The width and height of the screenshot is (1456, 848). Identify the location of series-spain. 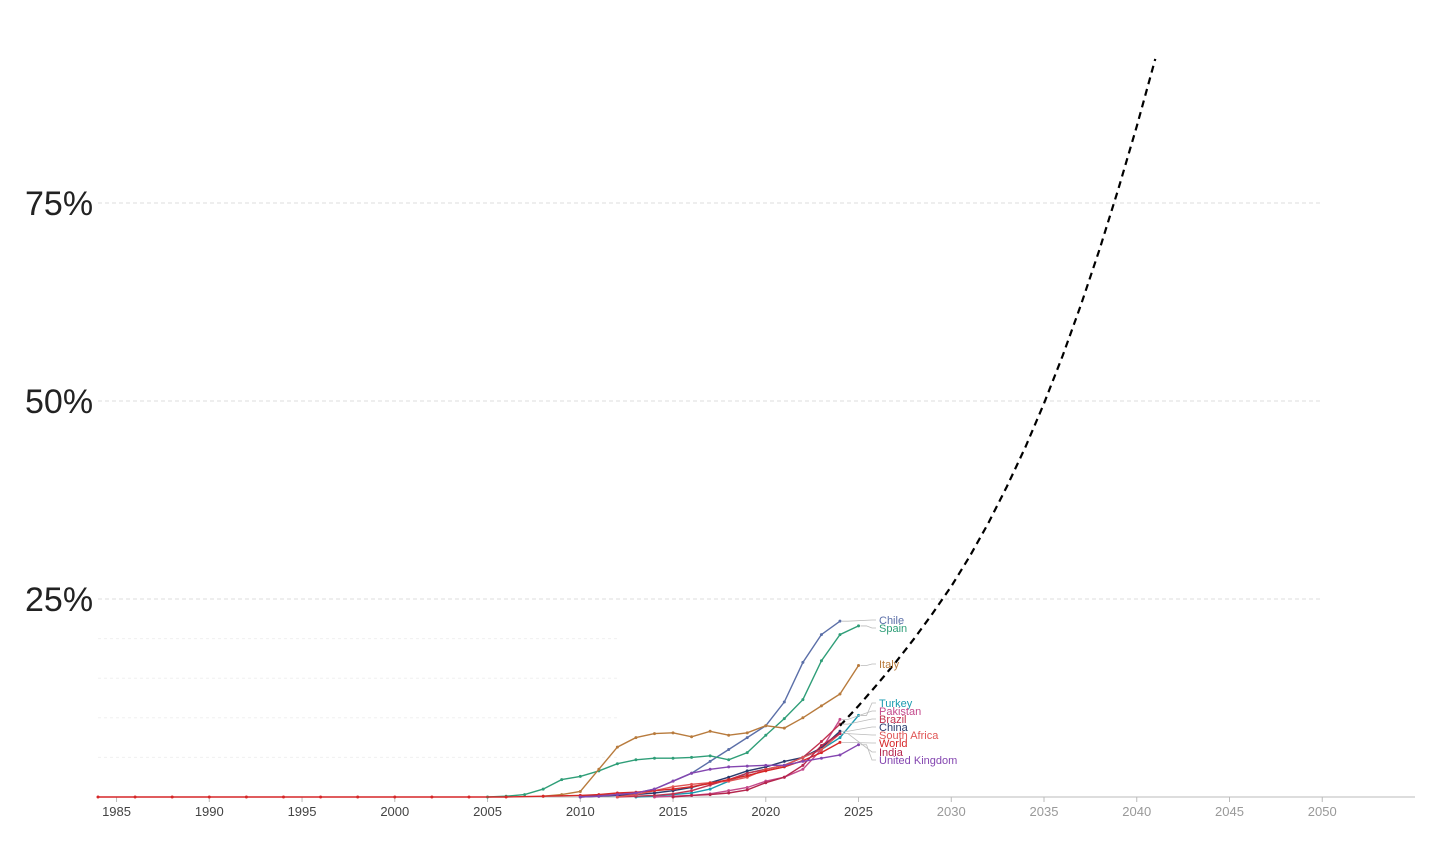
(673, 711).